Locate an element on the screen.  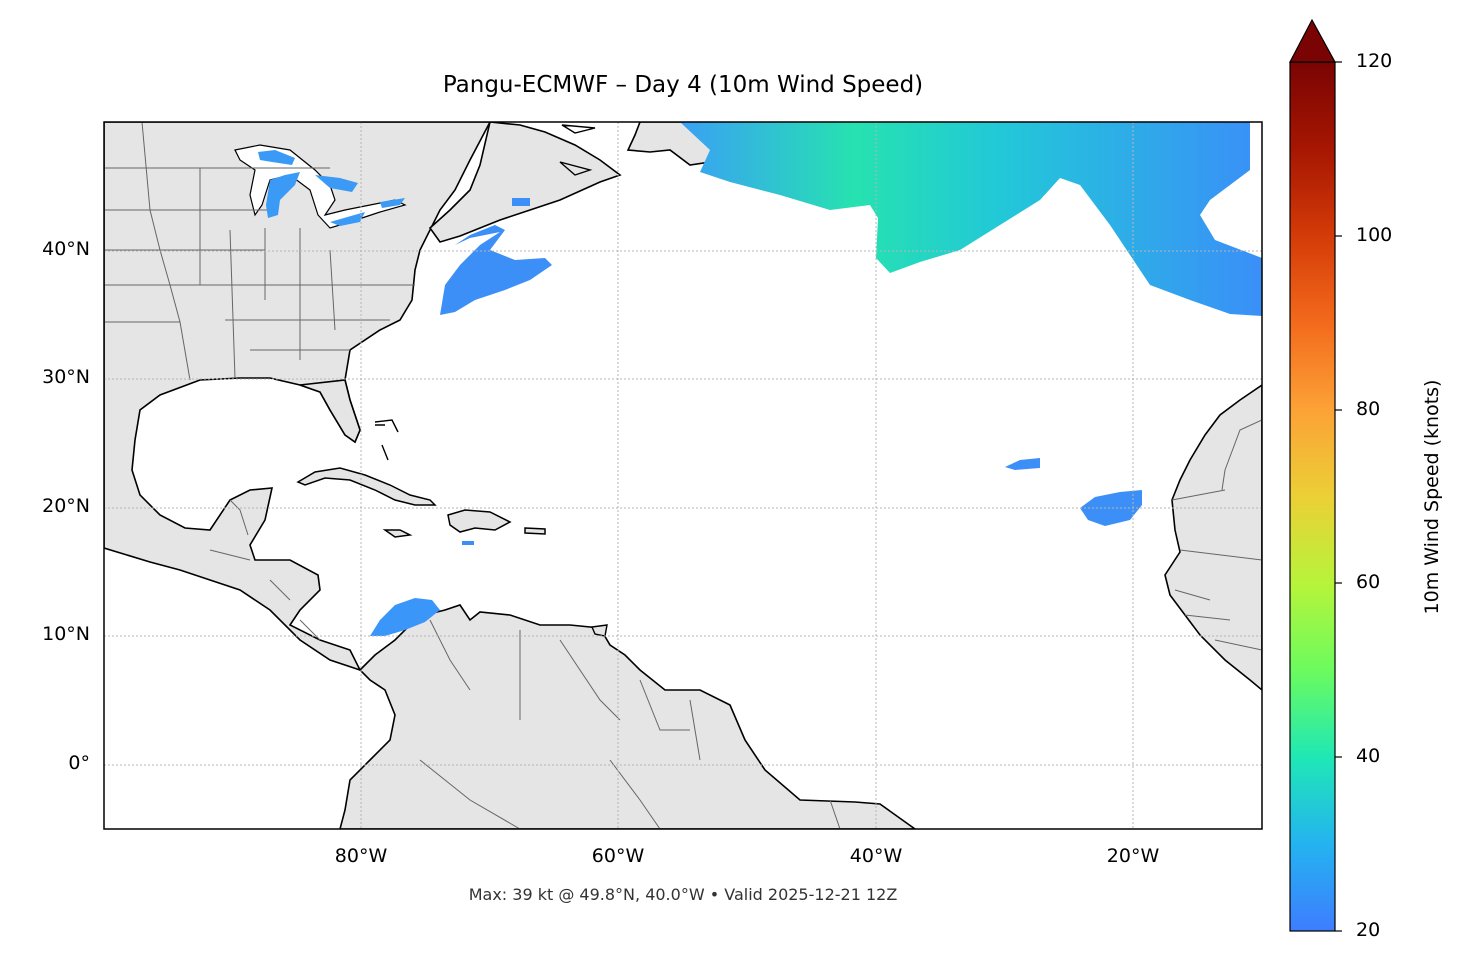
colorbar-tick-label: 40 is located at coordinates (1368, 756).